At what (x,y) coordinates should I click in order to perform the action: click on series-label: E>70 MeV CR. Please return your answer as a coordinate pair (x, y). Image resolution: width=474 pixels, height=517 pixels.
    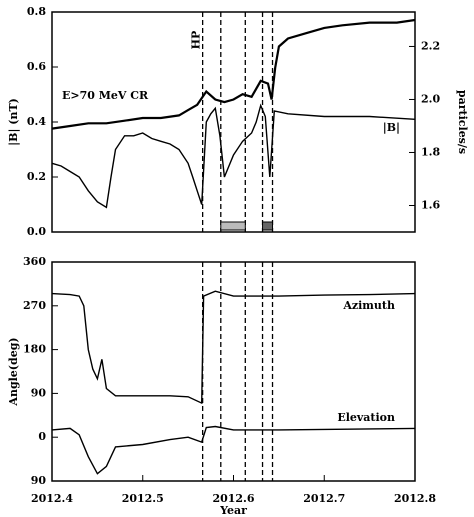
    Looking at the image, I should click on (105, 95).